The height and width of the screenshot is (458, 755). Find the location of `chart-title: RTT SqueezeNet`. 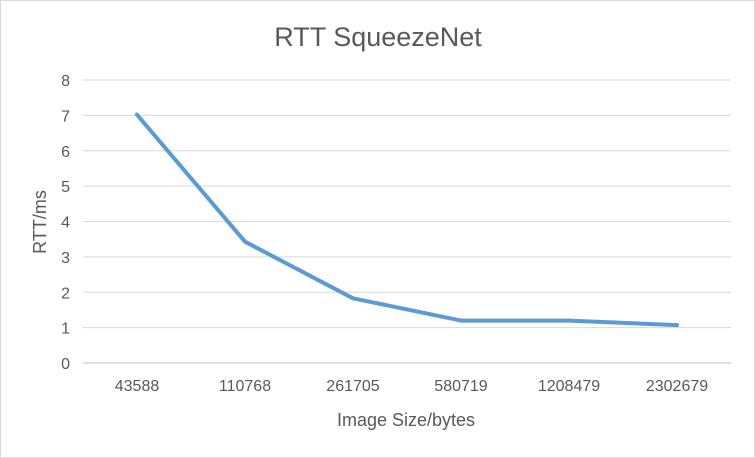

chart-title: RTT SqueezeNet is located at coordinates (378, 37).